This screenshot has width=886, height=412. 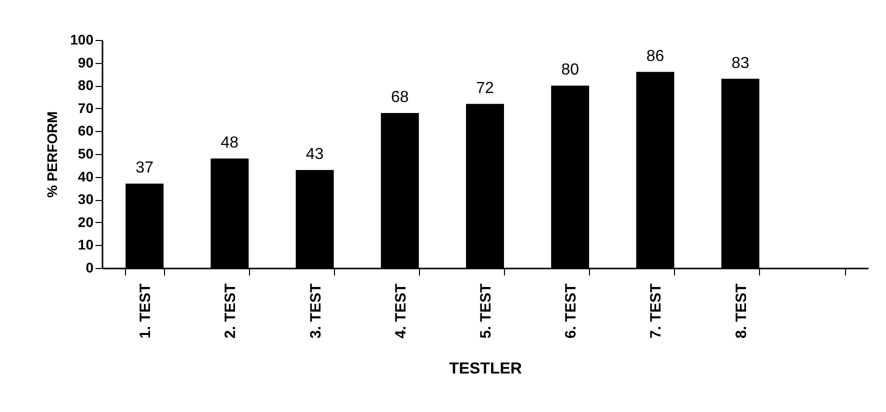 What do you see at coordinates (145, 311) in the screenshot?
I see `x-tick-label: 1. TEST` at bounding box center [145, 311].